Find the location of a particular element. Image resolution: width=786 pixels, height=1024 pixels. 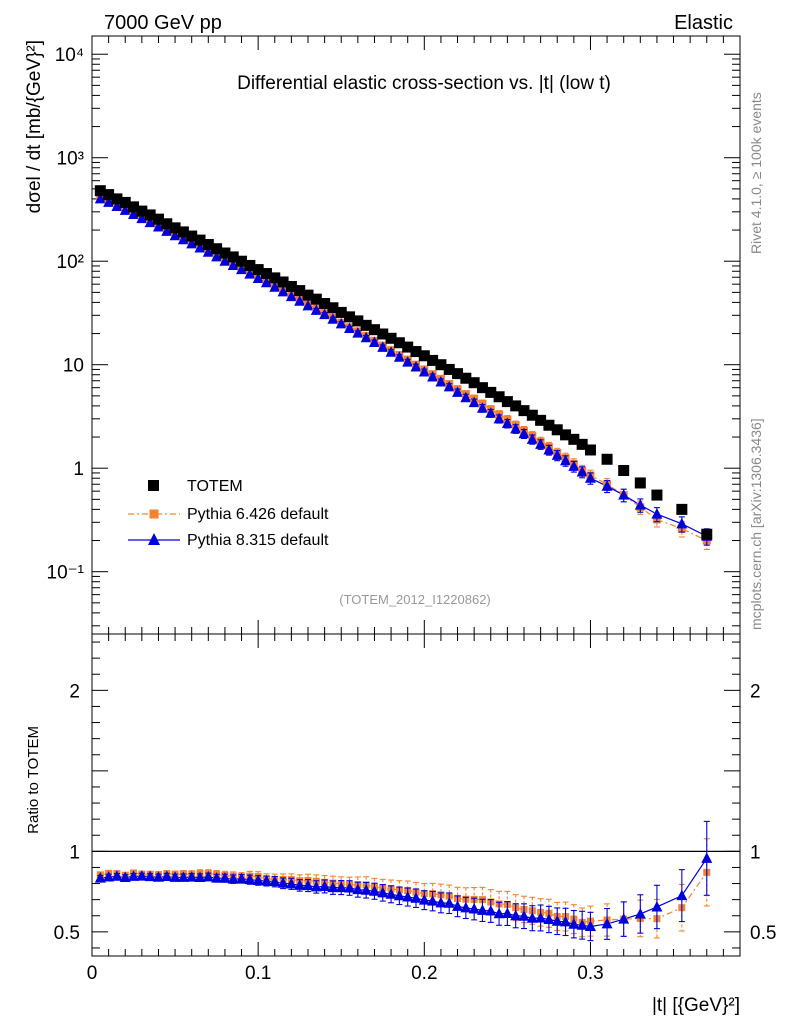

p8-ratio-line is located at coordinates (404, 893).